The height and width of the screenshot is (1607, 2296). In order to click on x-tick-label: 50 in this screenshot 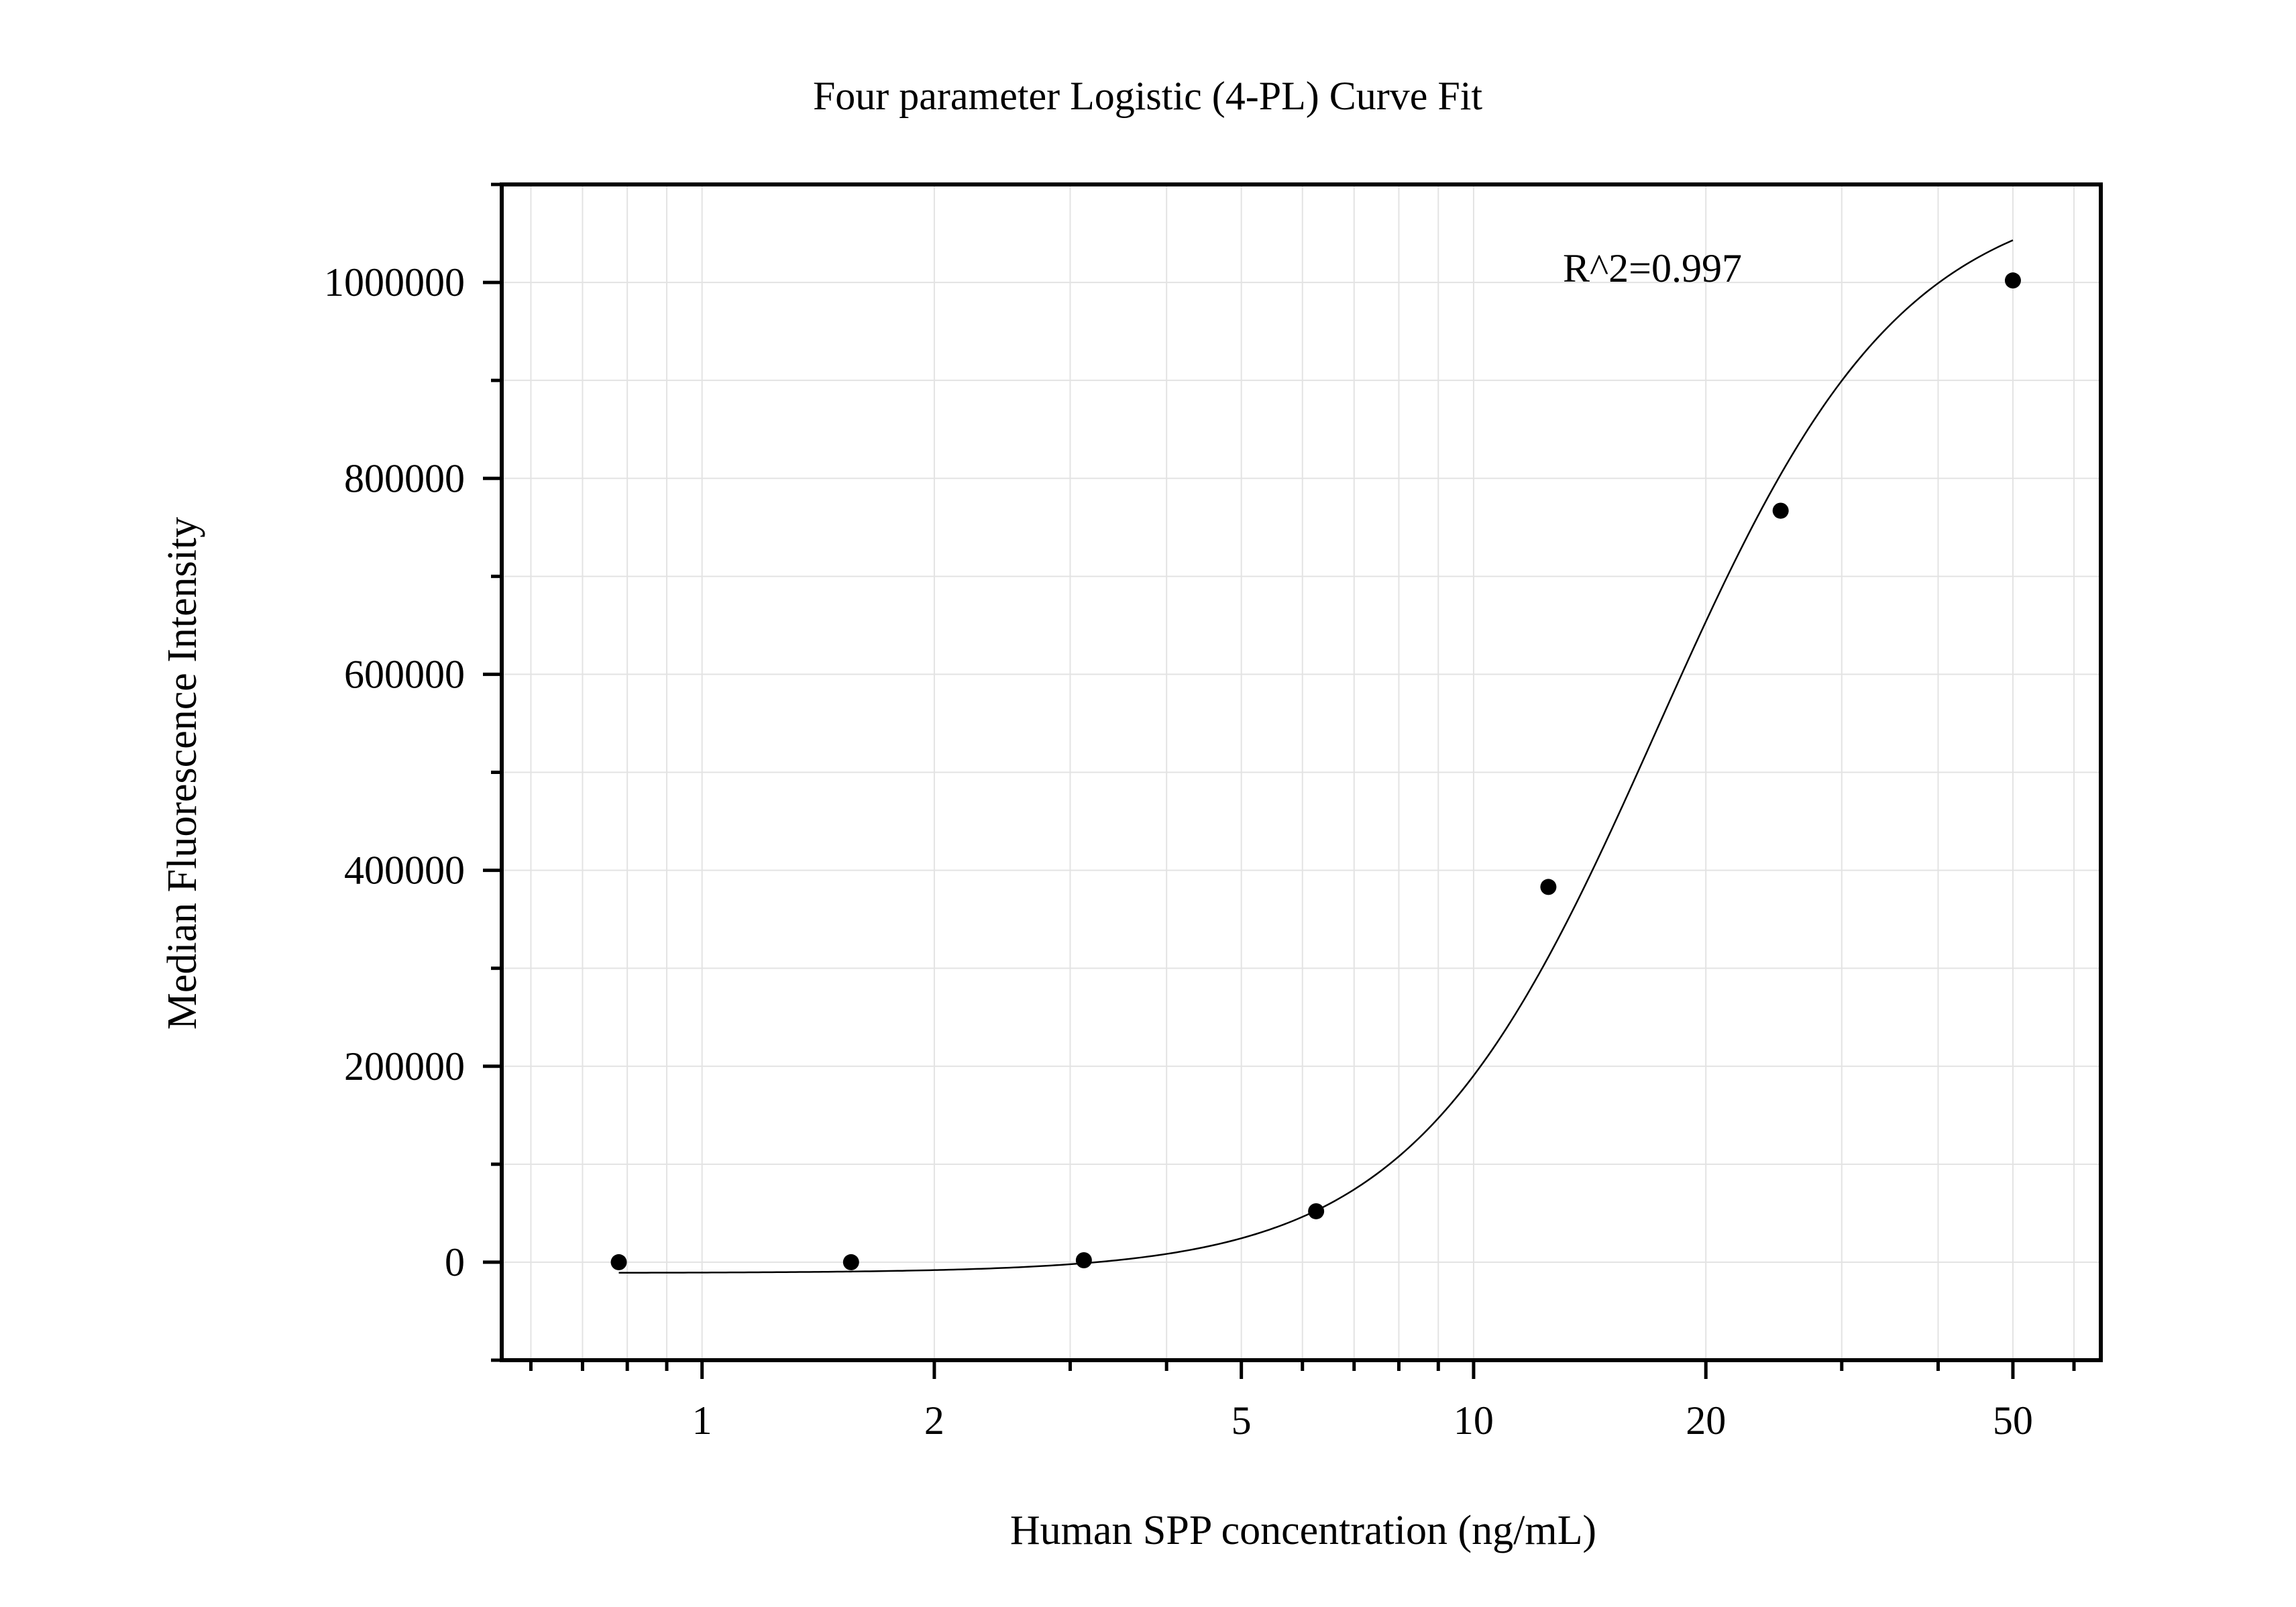, I will do `click(2013, 1420)`.